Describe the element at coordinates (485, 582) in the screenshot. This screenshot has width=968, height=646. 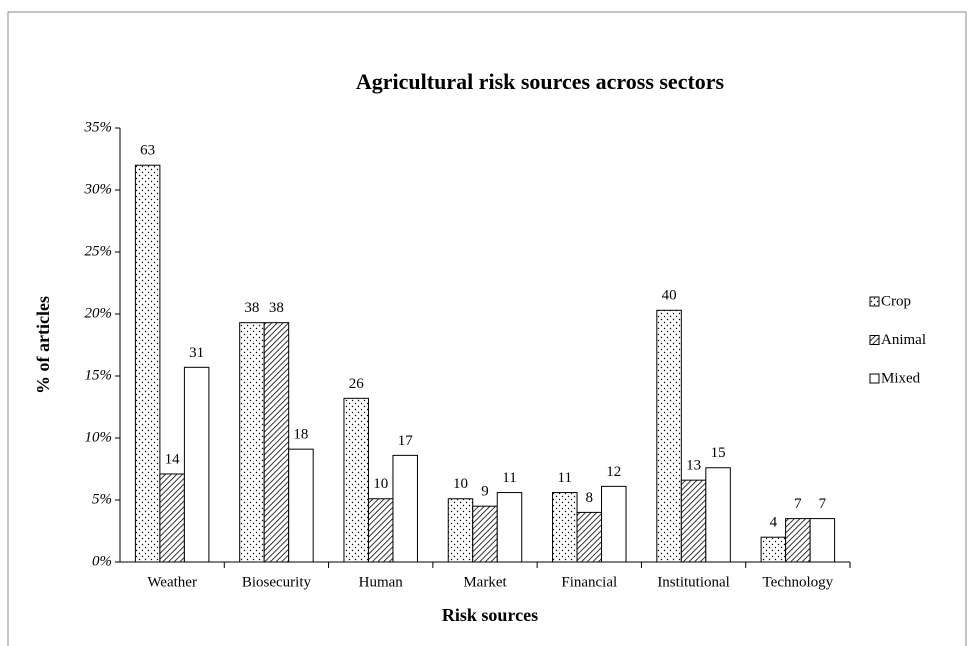
I see `x-tick-label: Market` at that location.